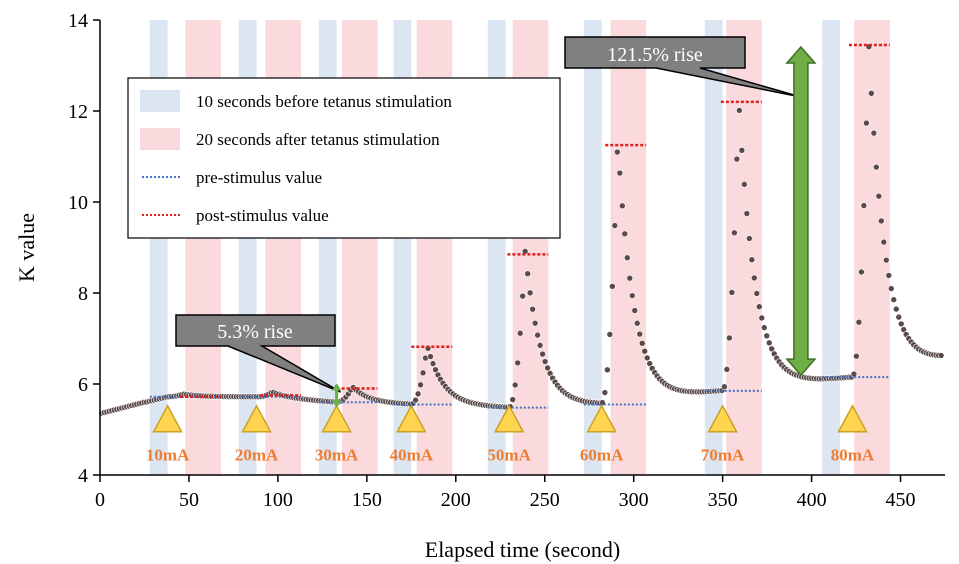  What do you see at coordinates (100, 500) in the screenshot?
I see `x-tick-label: 0` at bounding box center [100, 500].